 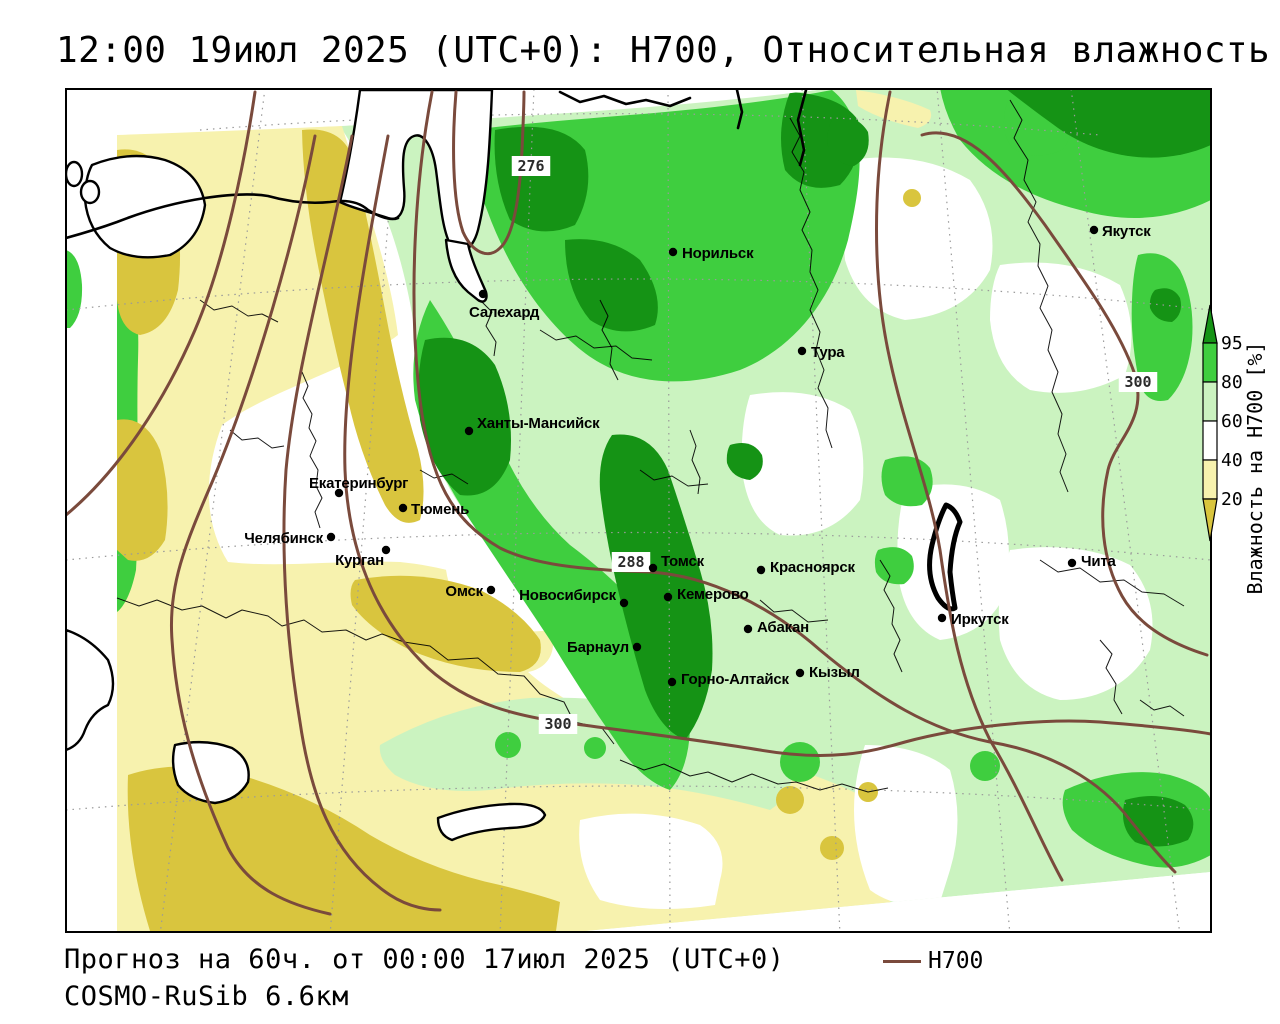 What do you see at coordinates (90, 690) in the screenshot?
I see `caspian-sea` at bounding box center [90, 690].